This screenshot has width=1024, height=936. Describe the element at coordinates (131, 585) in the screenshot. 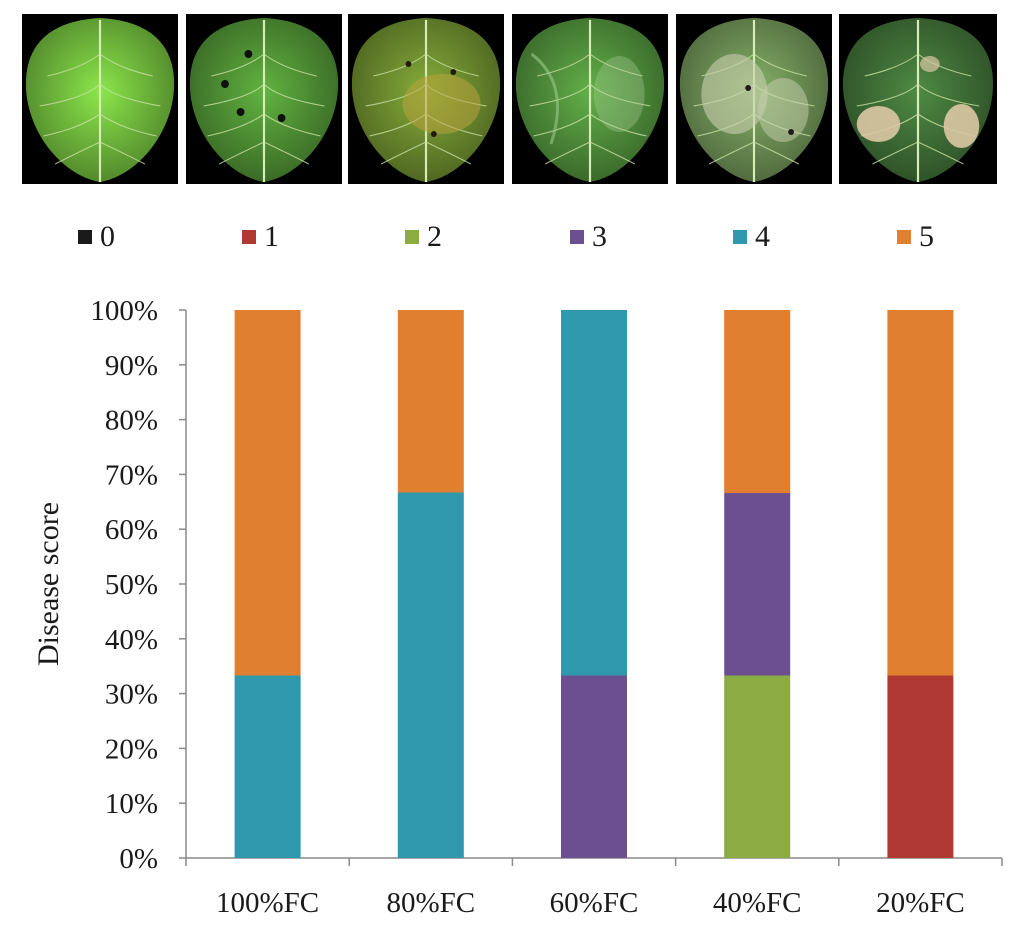

I see `y-tick-label: 50%` at that location.